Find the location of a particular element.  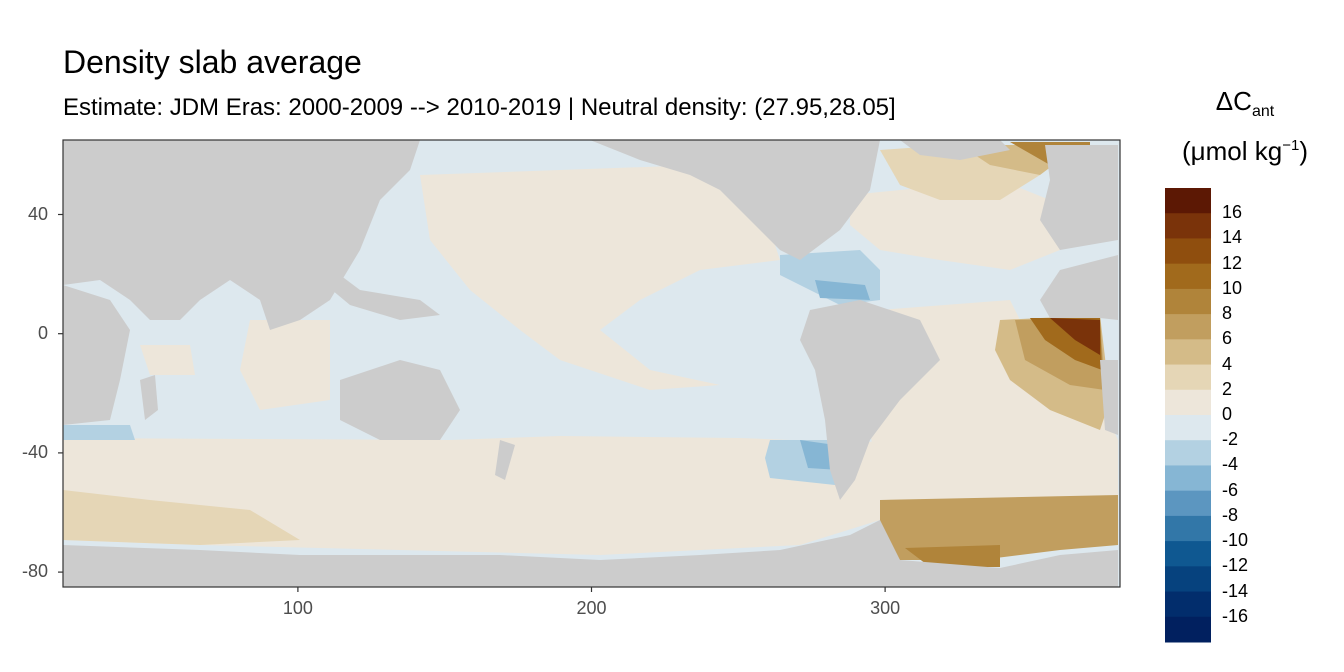

legend-unit: (μmol kg−1) is located at coordinates (1245, 151).